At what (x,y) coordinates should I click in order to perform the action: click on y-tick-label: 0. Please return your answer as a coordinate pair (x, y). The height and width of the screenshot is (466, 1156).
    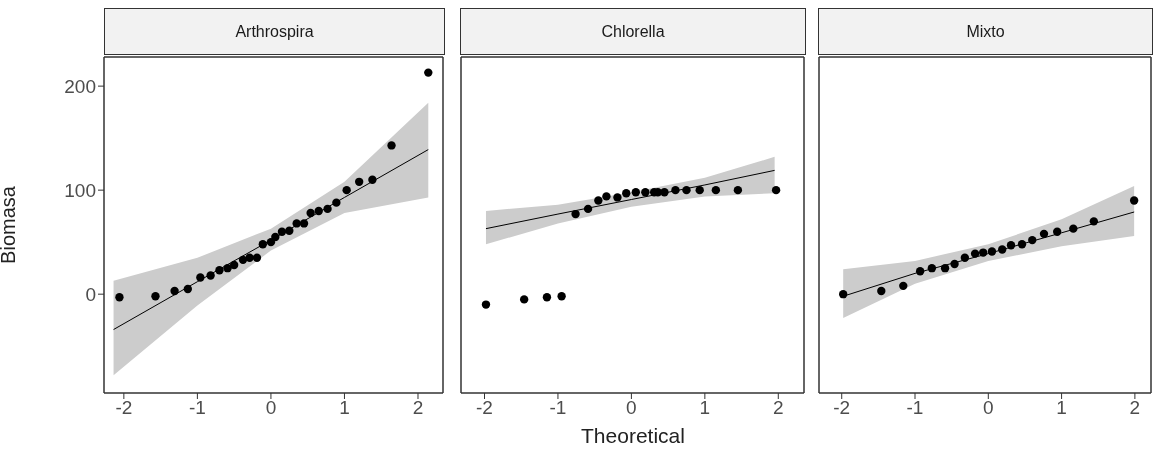
    Looking at the image, I should click on (90, 294).